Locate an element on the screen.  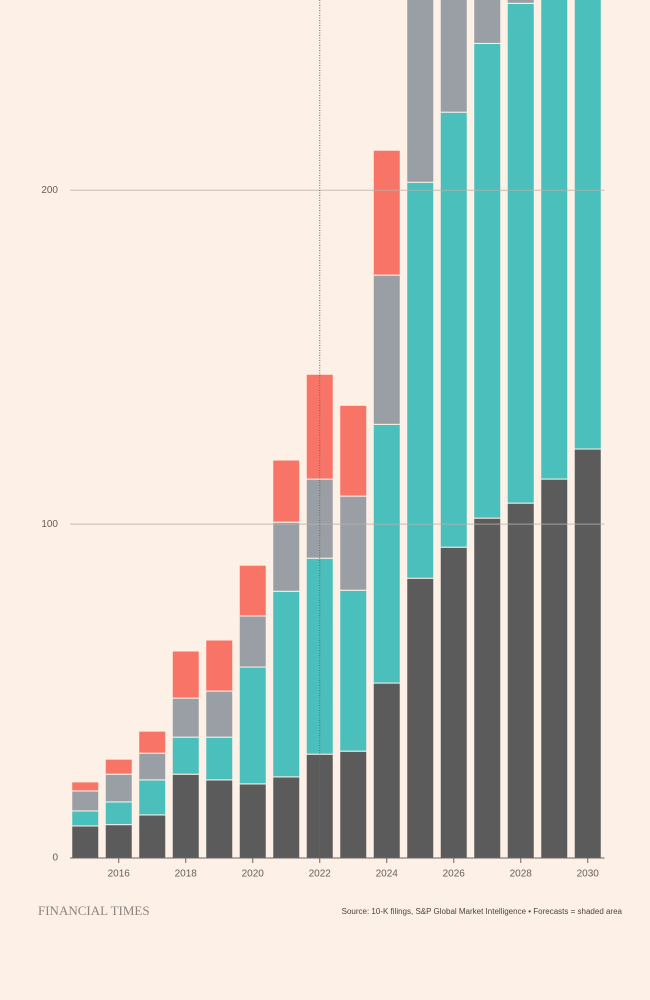
y-tick-label: 200 is located at coordinates (49, 190).